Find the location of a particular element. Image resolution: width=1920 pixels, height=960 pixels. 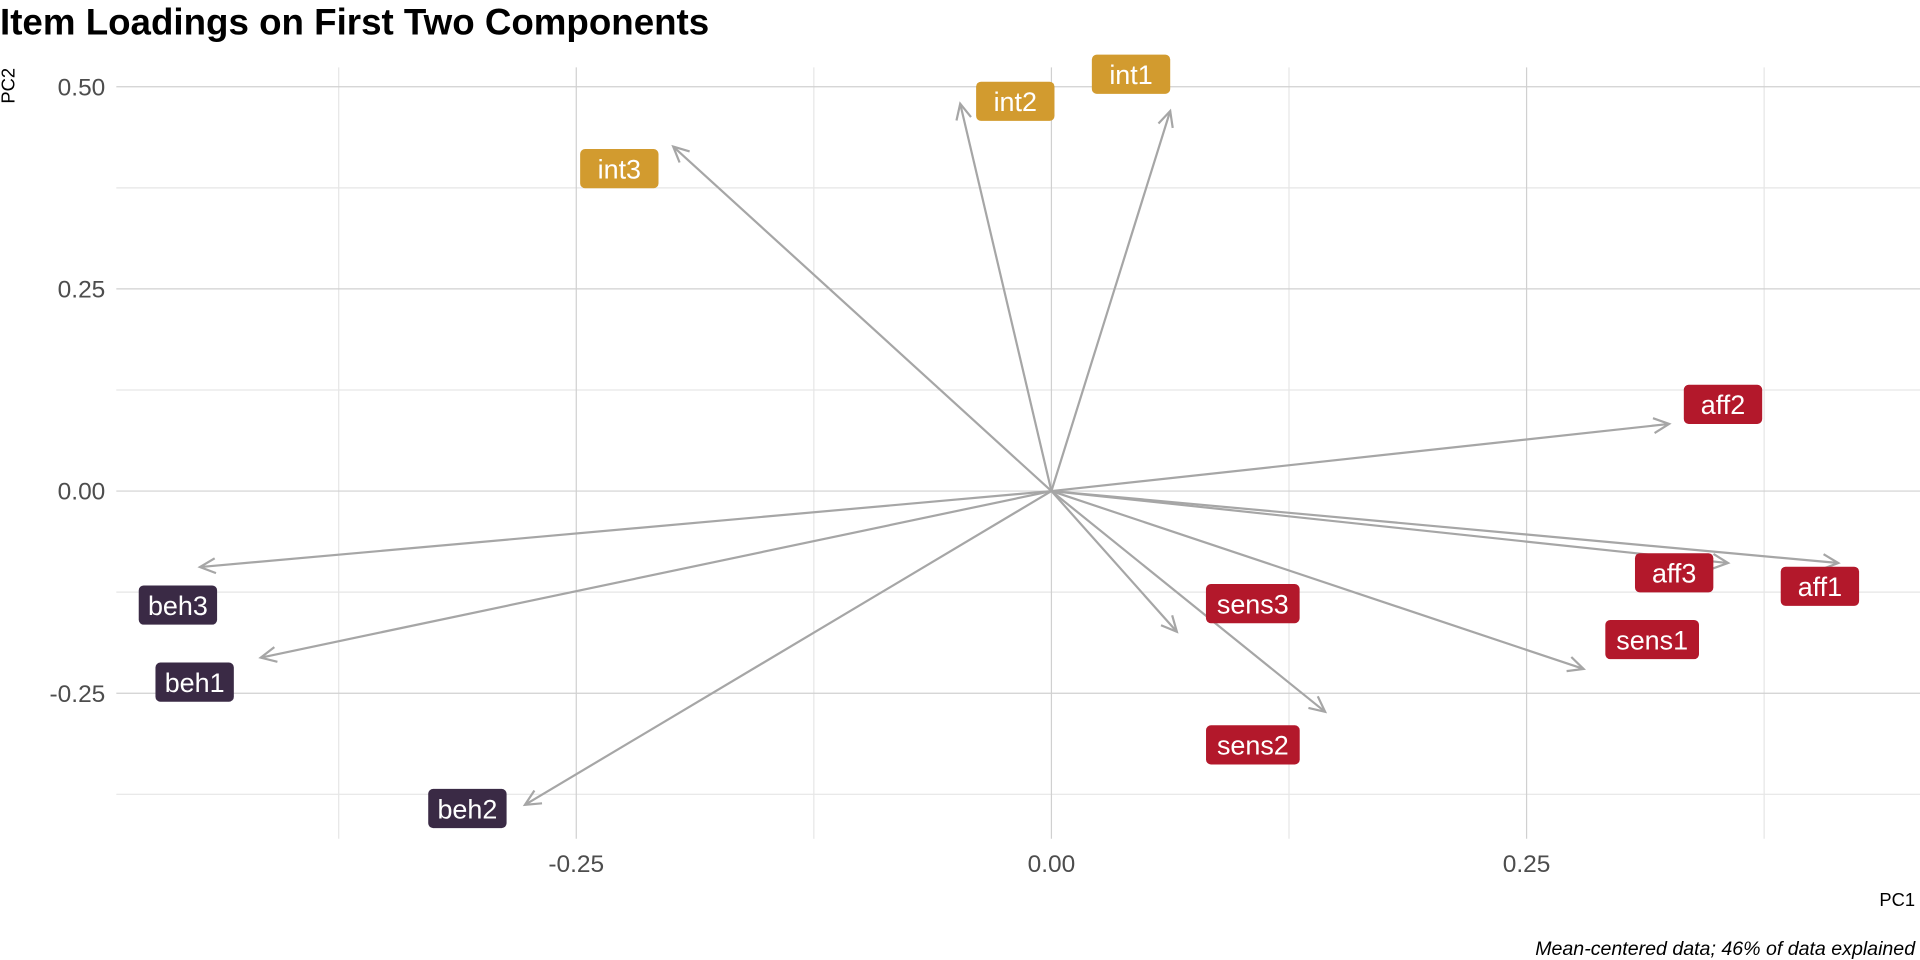

label-text: aff1 is located at coordinates (1820, 587).